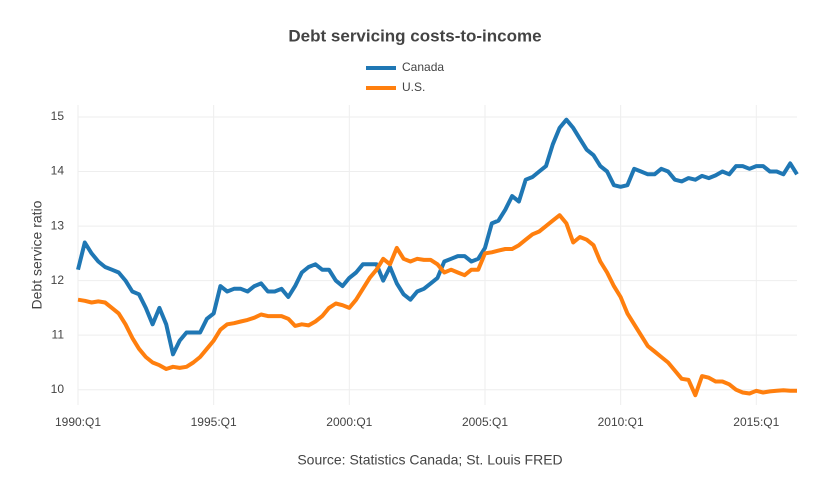  Describe the element at coordinates (58, 225) in the screenshot. I see `y-tick-label: 13` at that location.